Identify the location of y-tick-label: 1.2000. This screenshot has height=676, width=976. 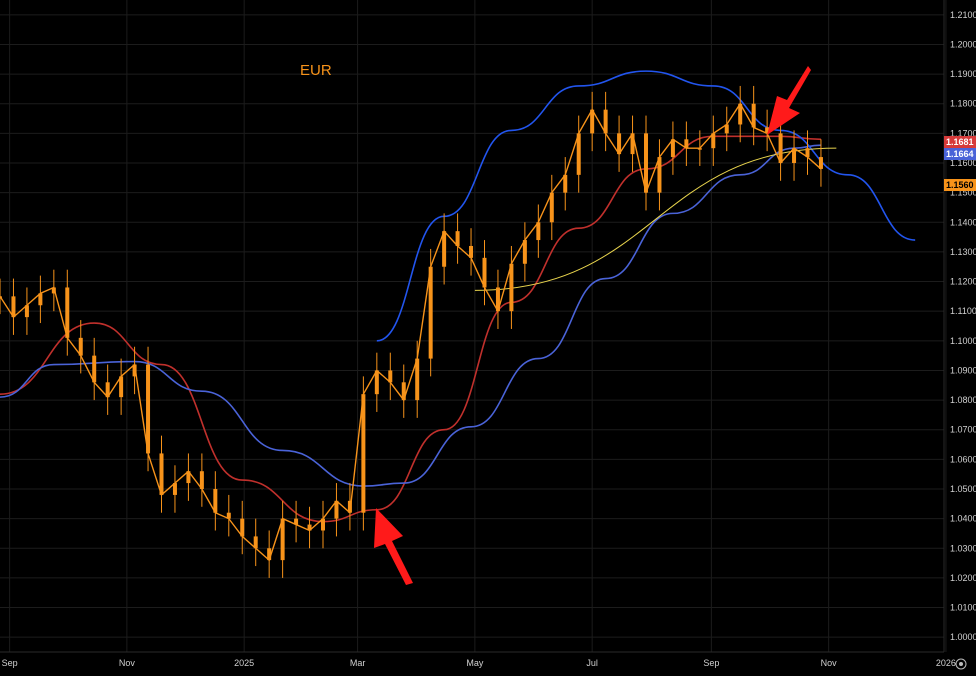
(963, 44).